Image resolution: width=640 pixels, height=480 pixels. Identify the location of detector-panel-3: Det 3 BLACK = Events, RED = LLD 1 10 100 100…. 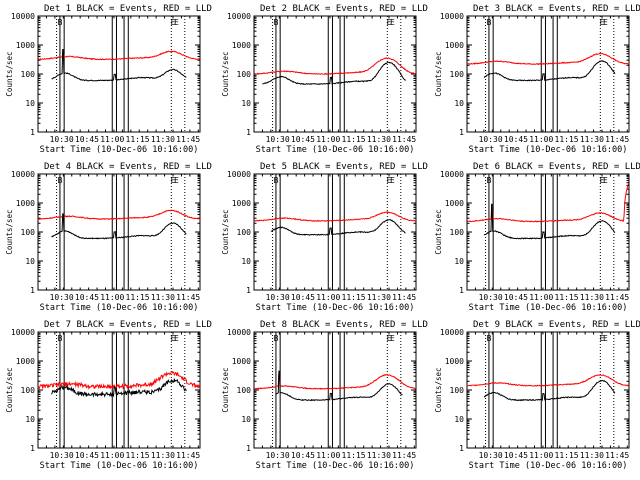
(537, 79).